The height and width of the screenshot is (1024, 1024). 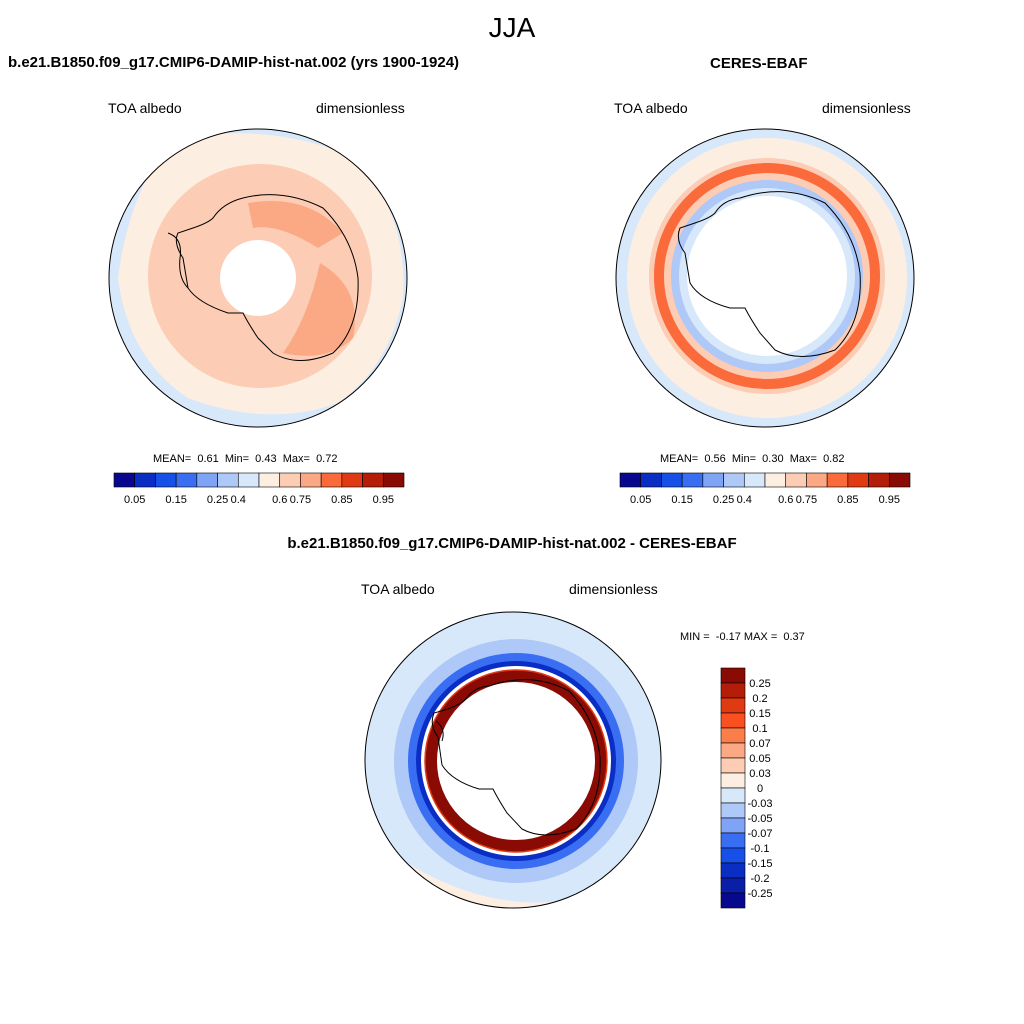 I want to click on panel-1-polar-map, so click(x=258, y=278).